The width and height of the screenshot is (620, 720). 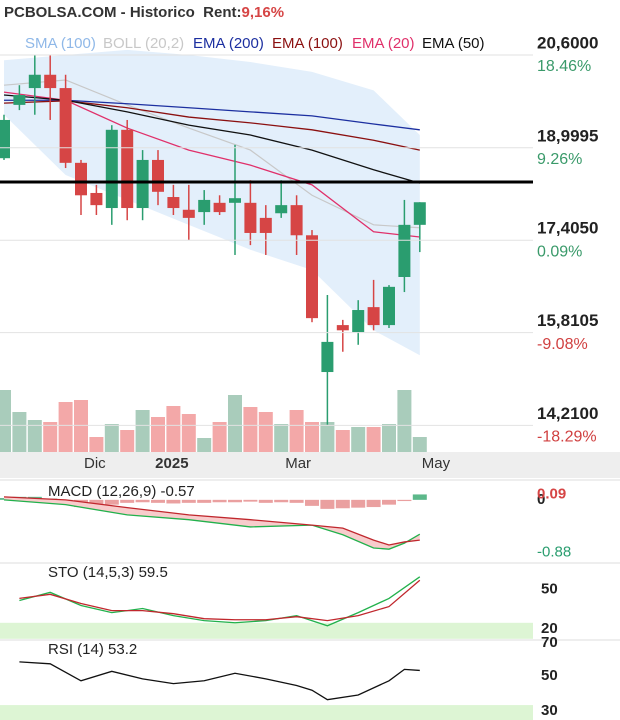 What do you see at coordinates (121, 491) in the screenshot?
I see `indicator-title: MACD (12,26,9) -0.57` at bounding box center [121, 491].